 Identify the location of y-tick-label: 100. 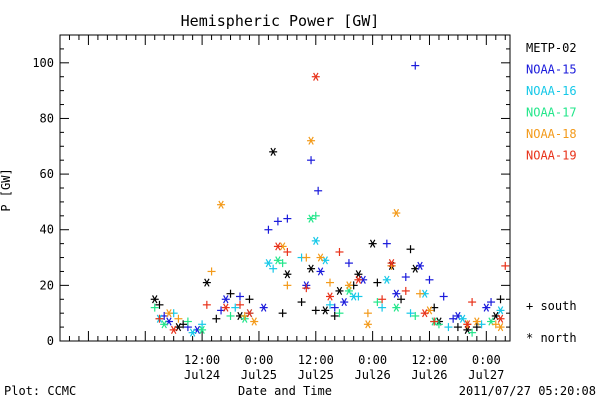
(43, 63).